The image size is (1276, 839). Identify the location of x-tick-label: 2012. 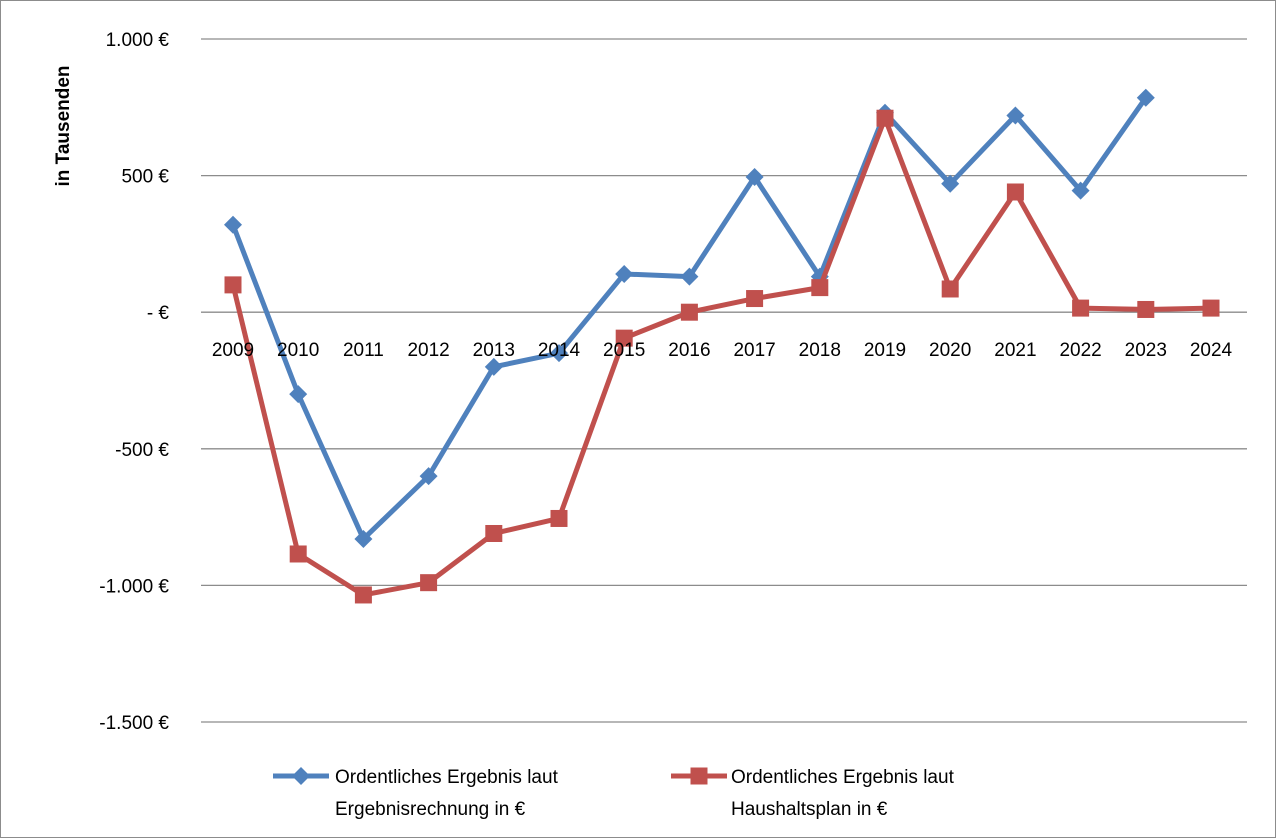
(428, 350).